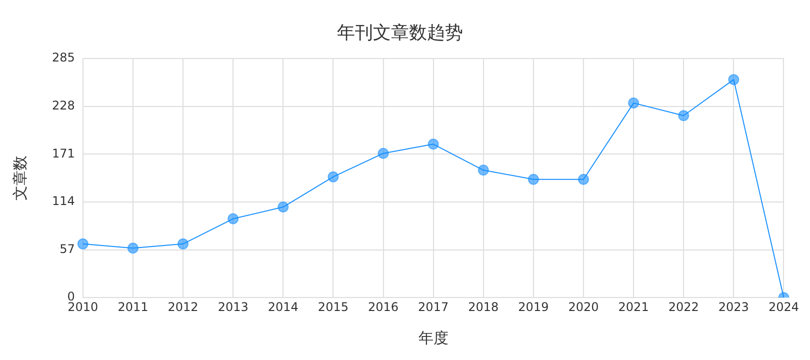 The image size is (810, 360). Describe the element at coordinates (19, 178) in the screenshot. I see `y-axis-title: 文章数` at that location.